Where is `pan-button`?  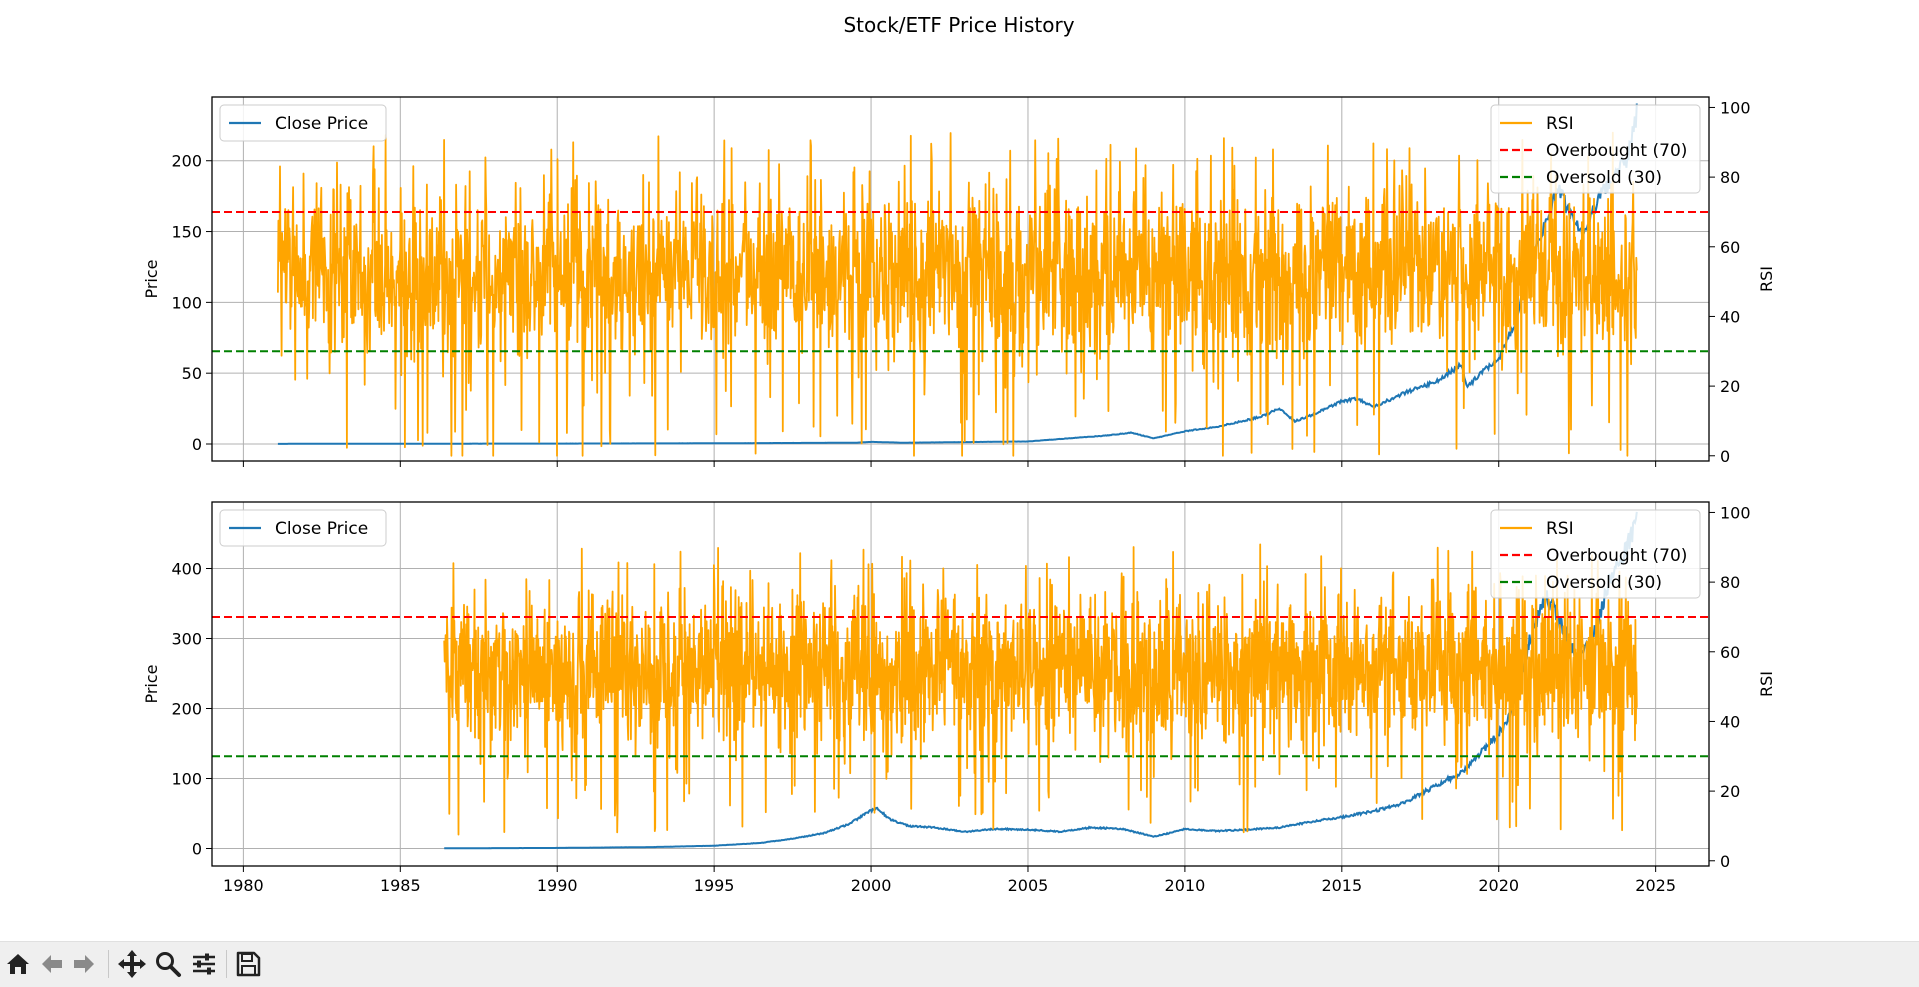 pan-button is located at coordinates (132, 964).